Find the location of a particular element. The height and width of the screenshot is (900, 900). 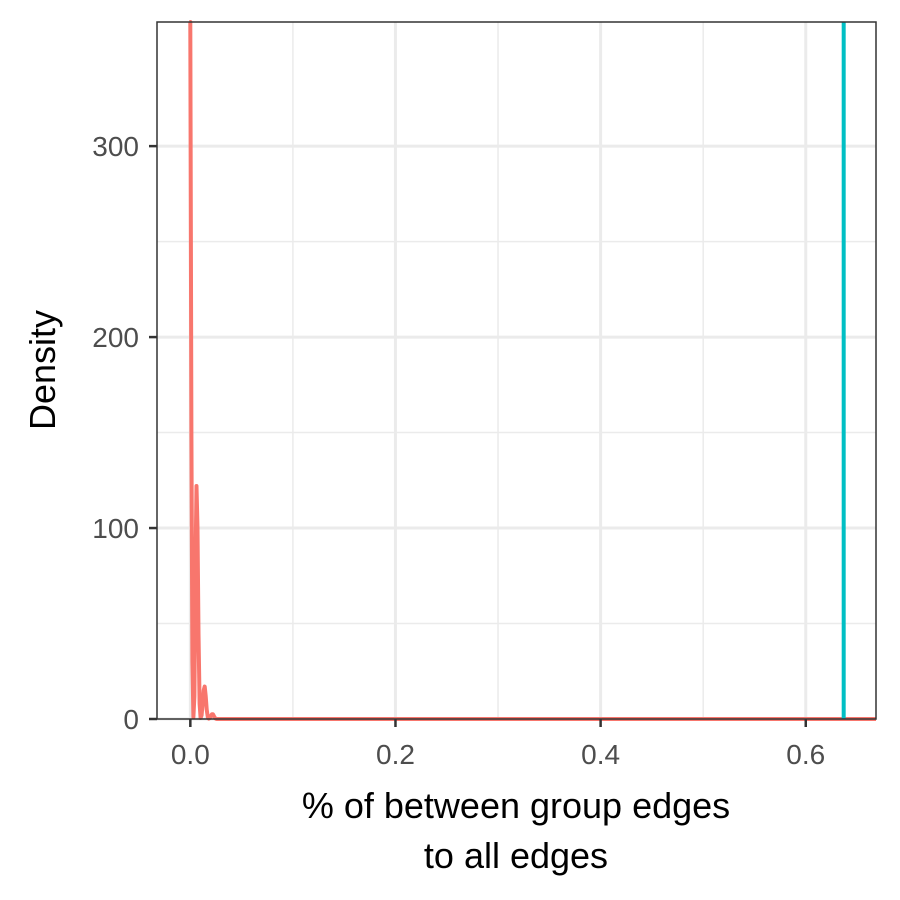

y-tick-label: 200 is located at coordinates (115, 337).